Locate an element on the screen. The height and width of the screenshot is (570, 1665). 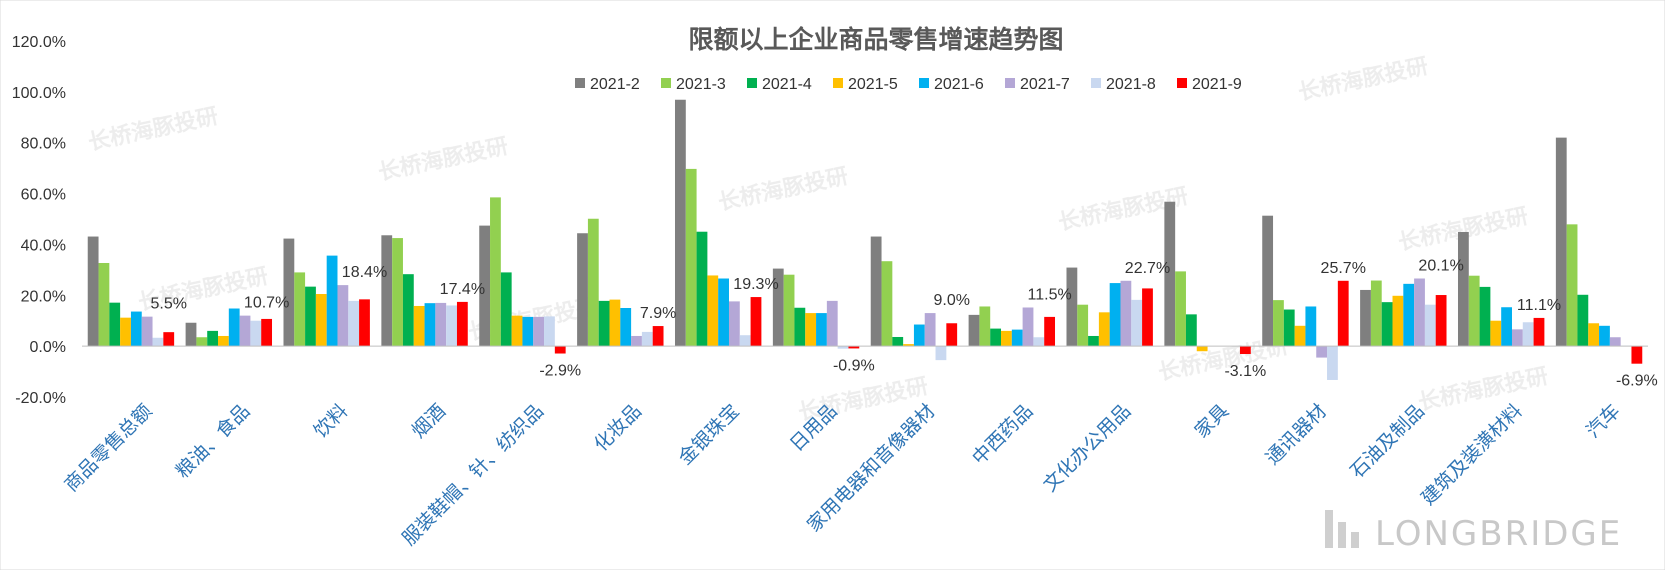
y-tick-label: 20.0% is located at coordinates (43, 296).